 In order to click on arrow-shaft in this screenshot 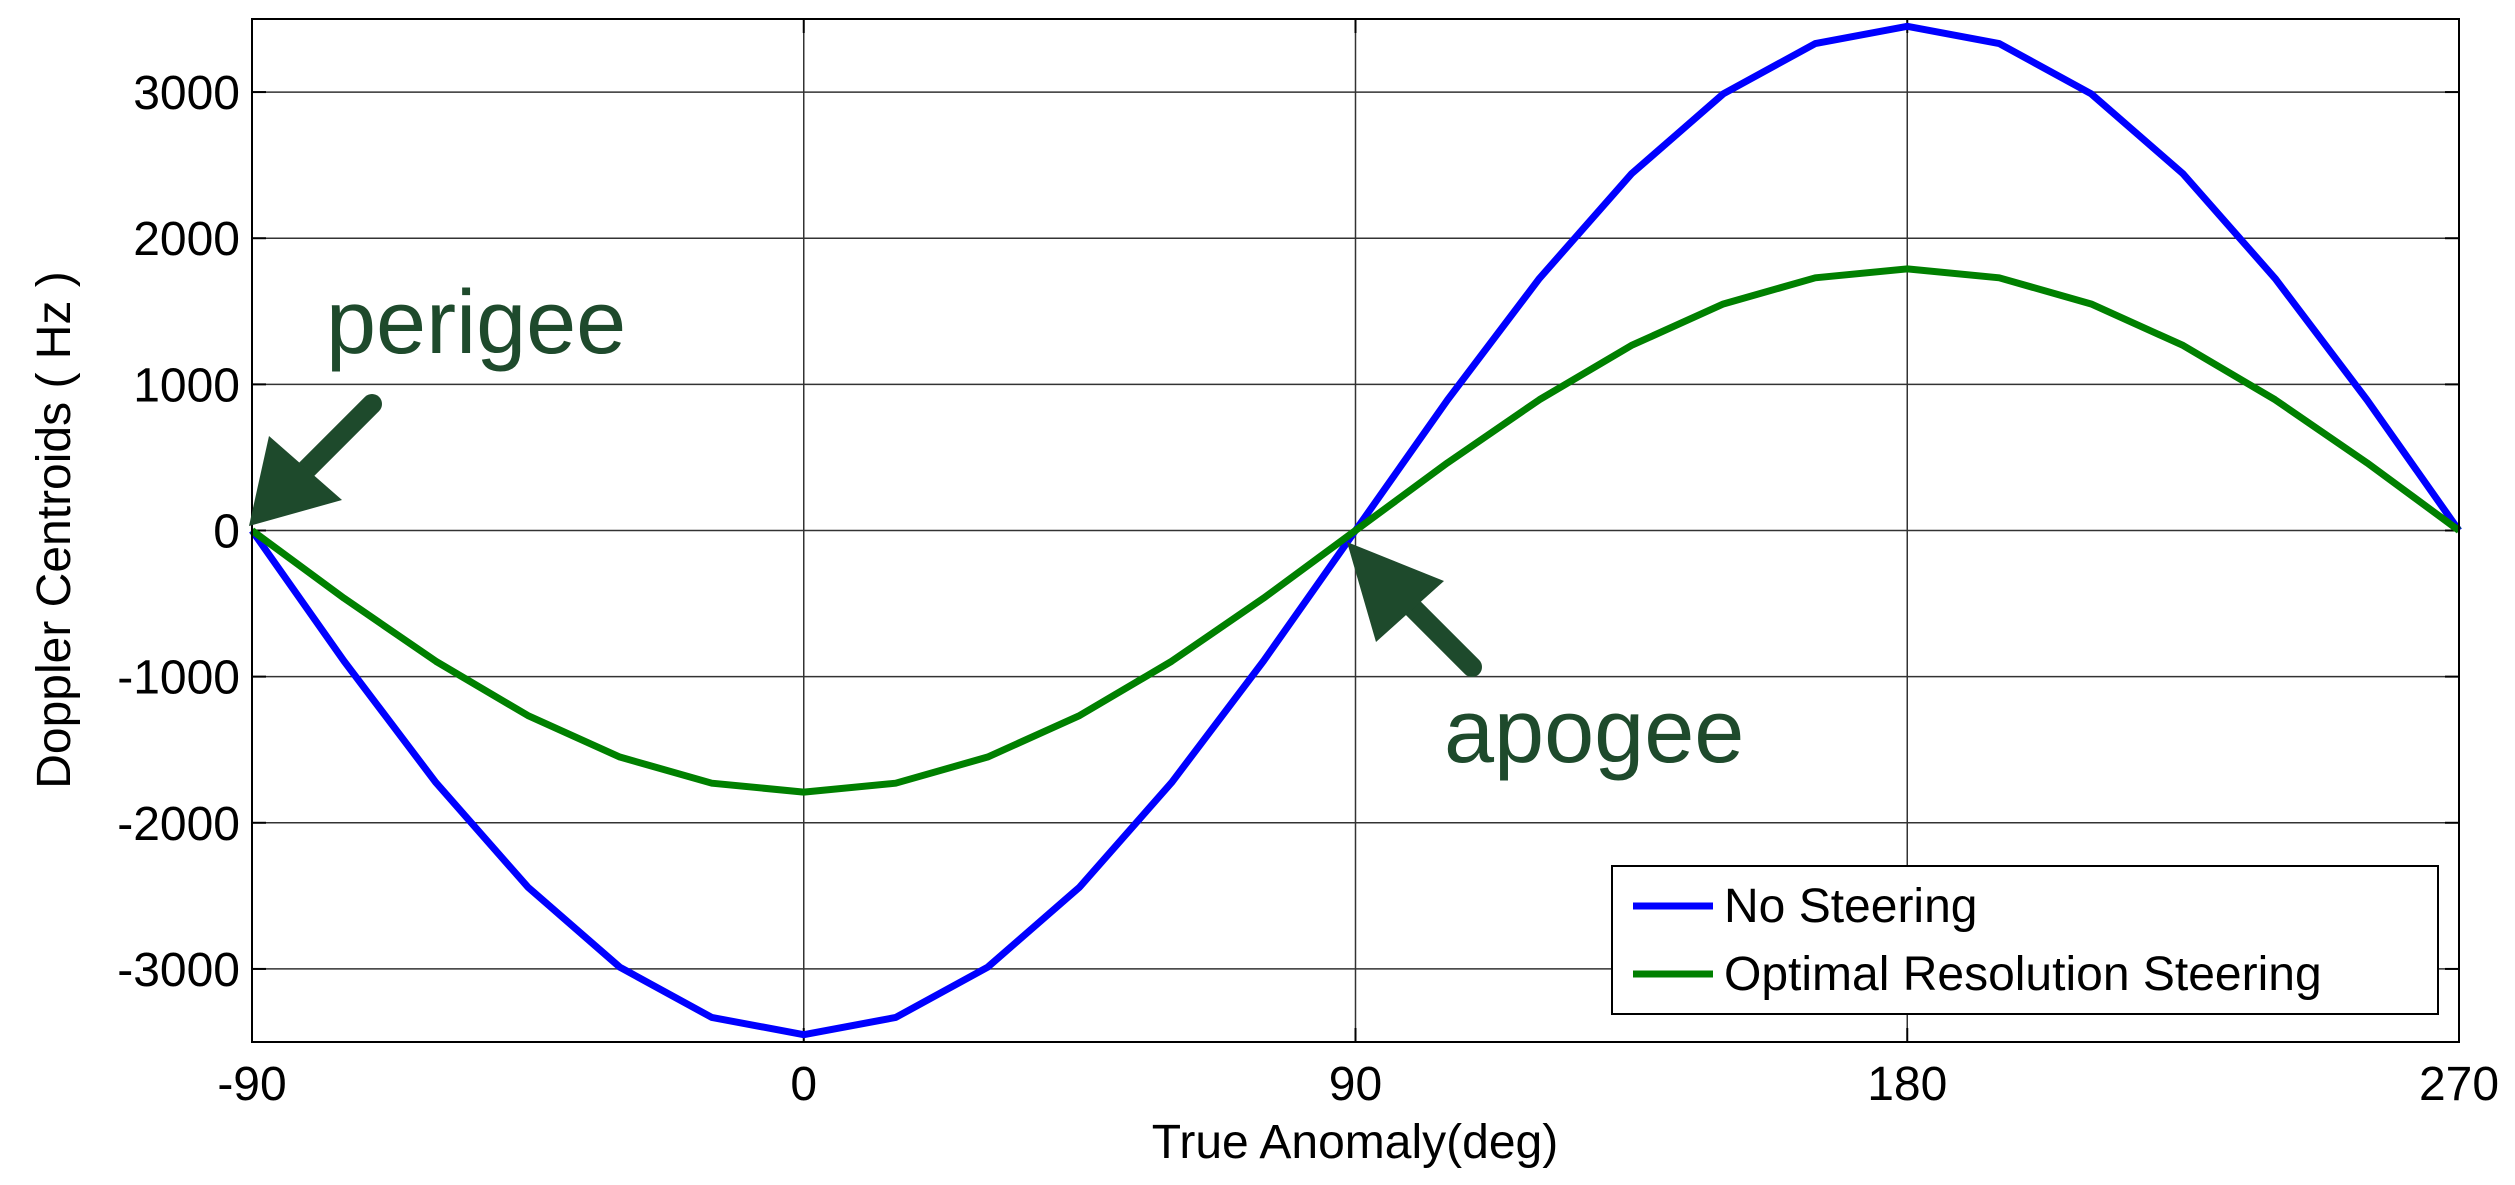, I will do `click(334, 442)`.